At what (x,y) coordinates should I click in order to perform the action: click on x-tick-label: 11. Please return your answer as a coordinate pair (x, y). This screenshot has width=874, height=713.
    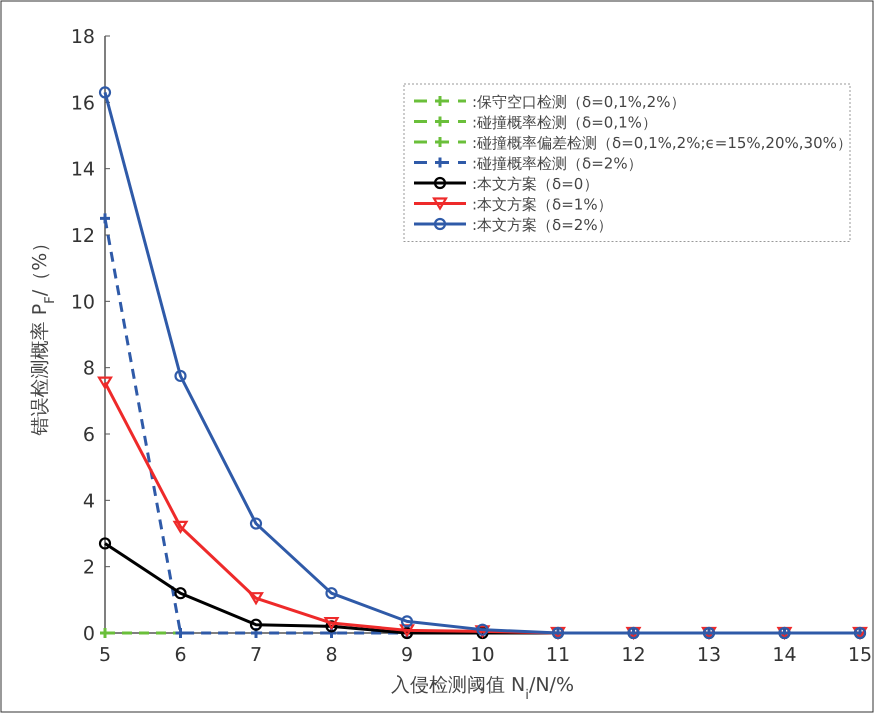
    Looking at the image, I should click on (558, 655).